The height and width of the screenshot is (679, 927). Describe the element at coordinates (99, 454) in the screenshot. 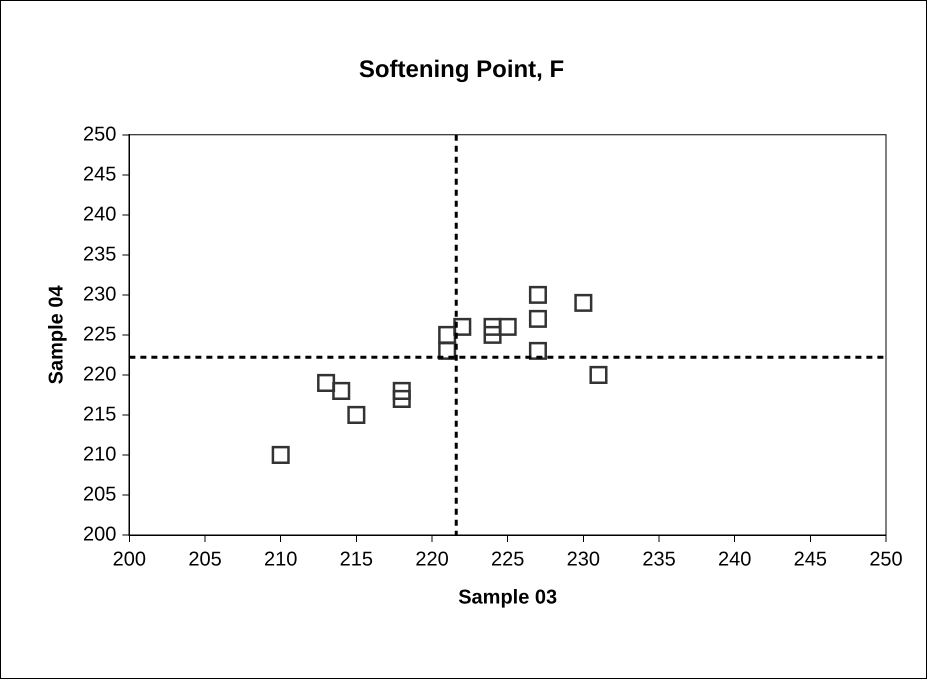

I see `y-tick-label: 210` at that location.